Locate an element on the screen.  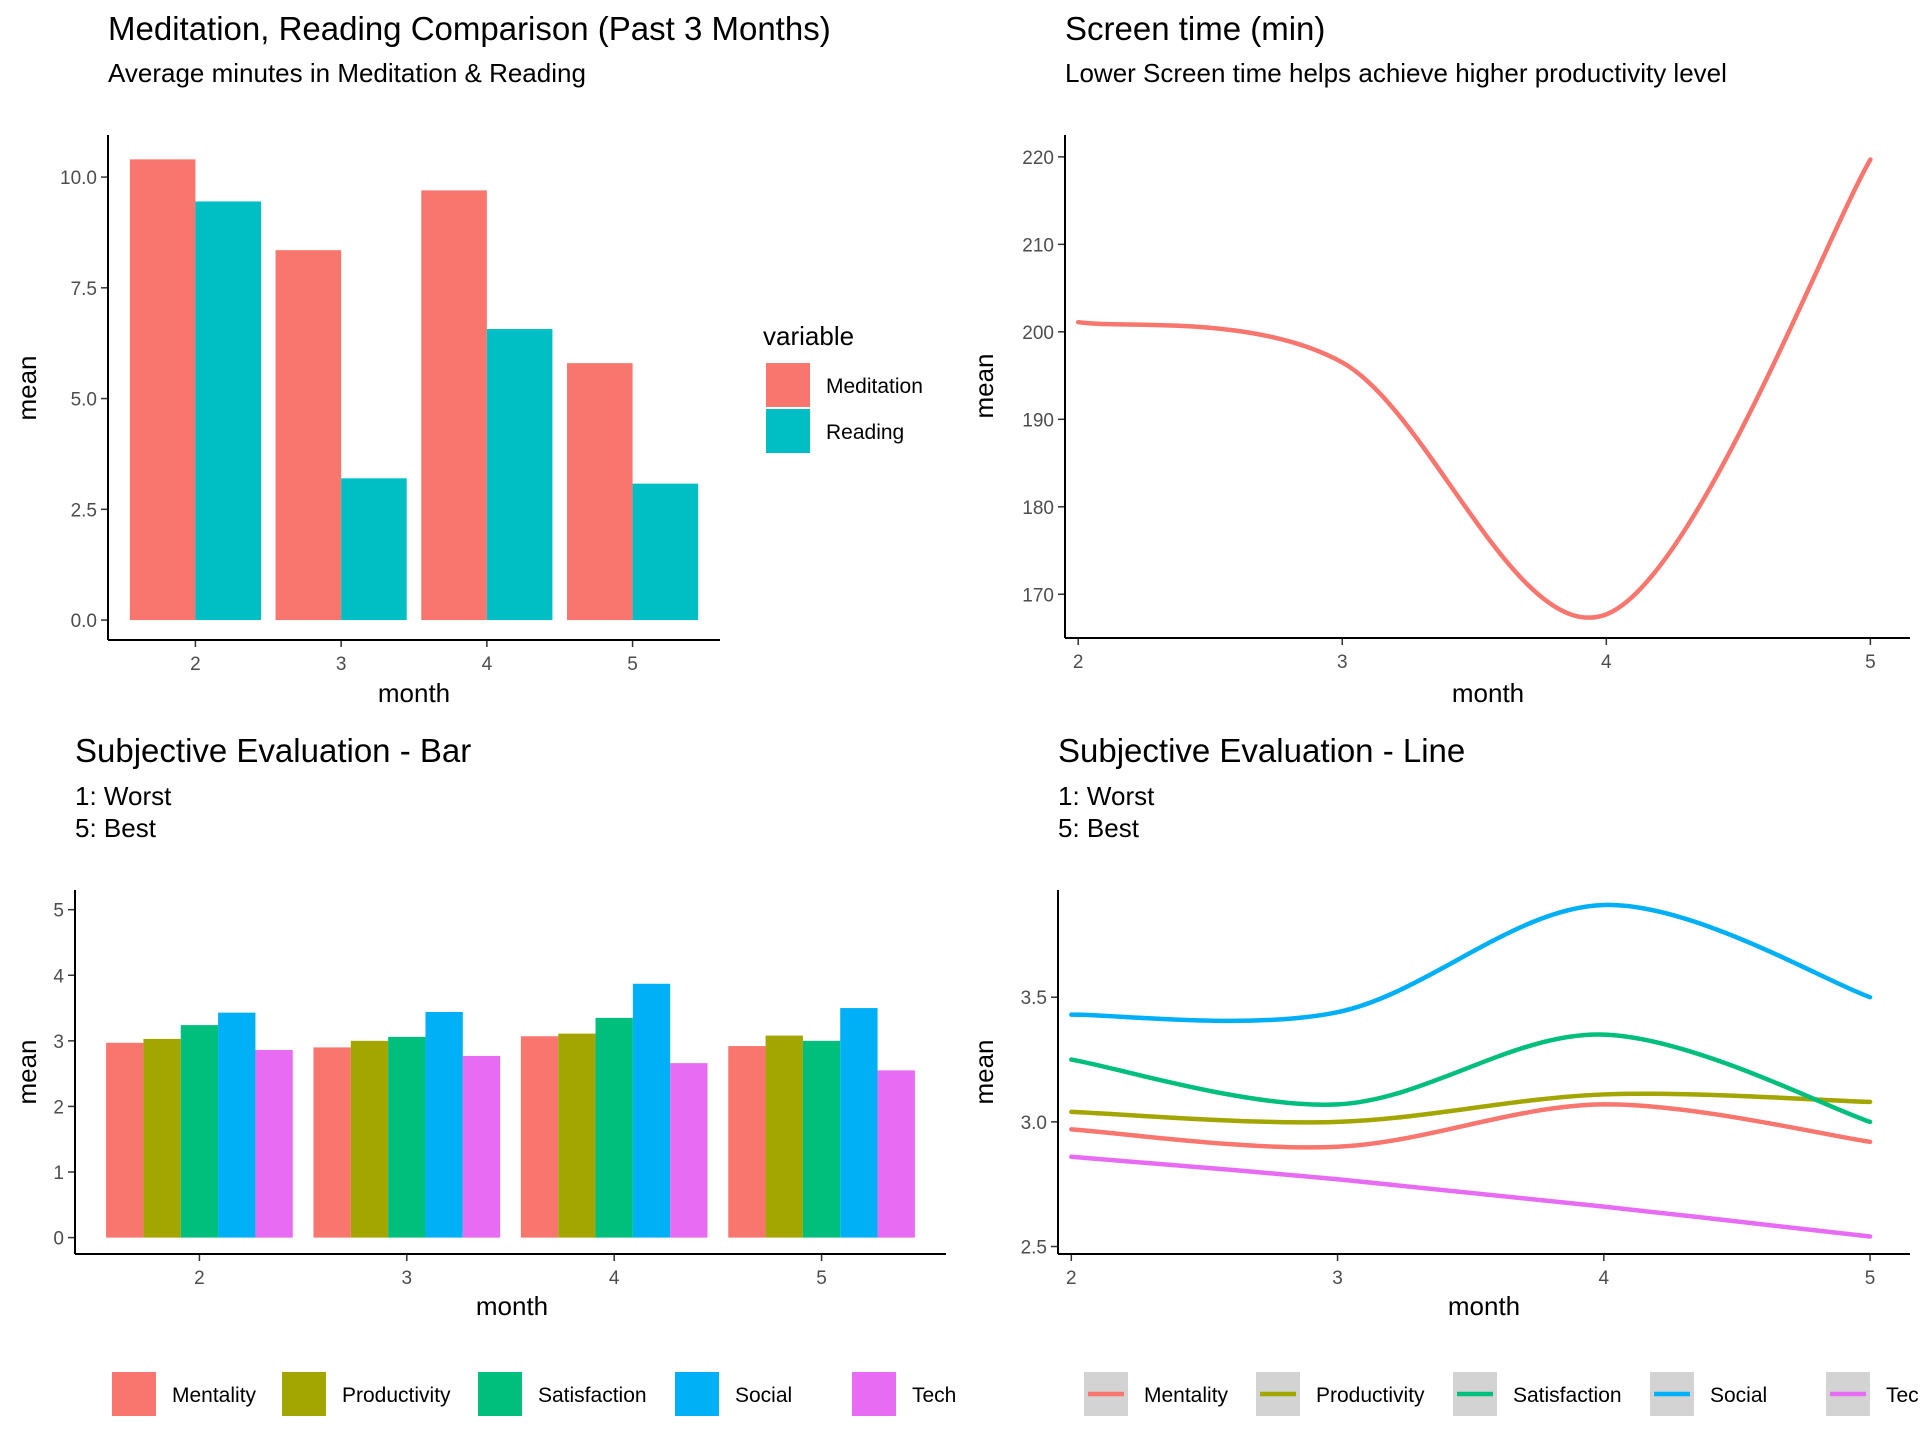
y-tick-label: 200 is located at coordinates (1038, 333).